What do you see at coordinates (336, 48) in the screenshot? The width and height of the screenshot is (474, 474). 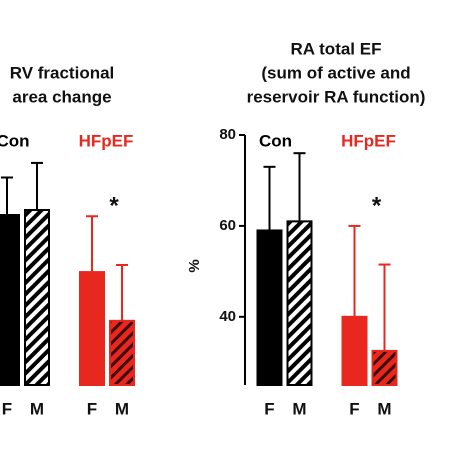 I see `chart-title: RA total EF` at bounding box center [336, 48].